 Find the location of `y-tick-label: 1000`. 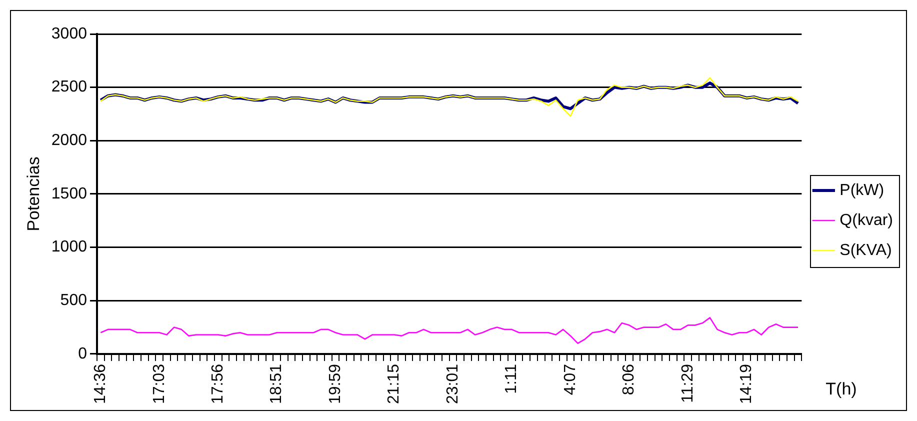

y-tick-label: 1000 is located at coordinates (69, 247).